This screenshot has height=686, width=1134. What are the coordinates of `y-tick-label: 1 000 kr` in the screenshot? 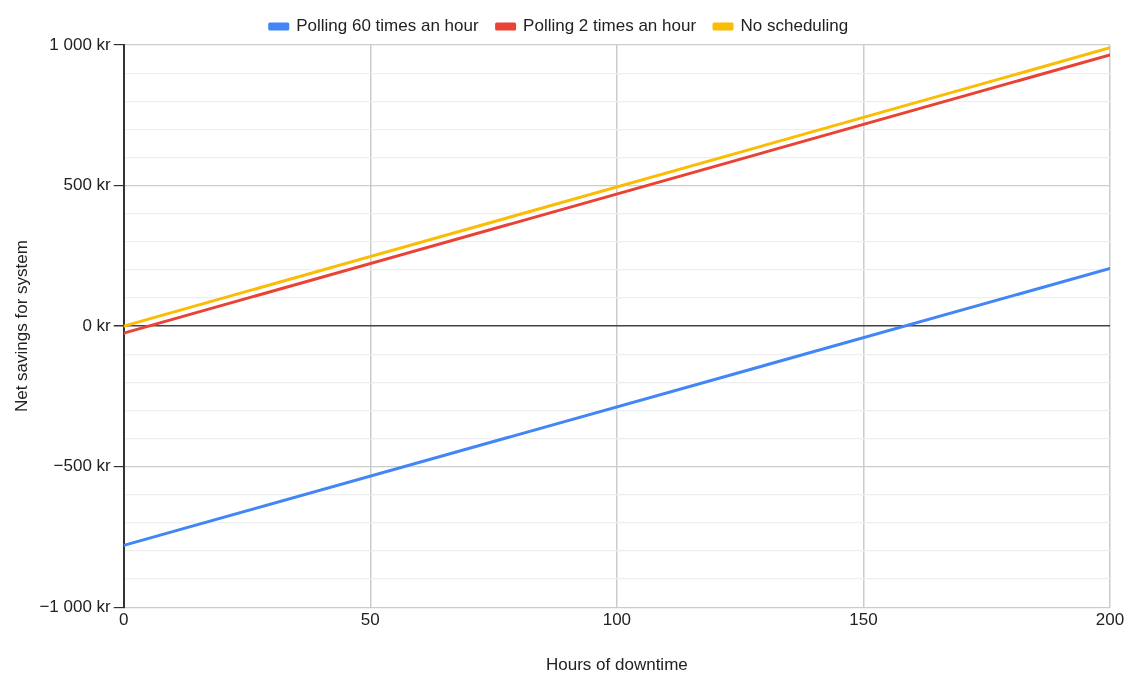 It's located at (80, 44).